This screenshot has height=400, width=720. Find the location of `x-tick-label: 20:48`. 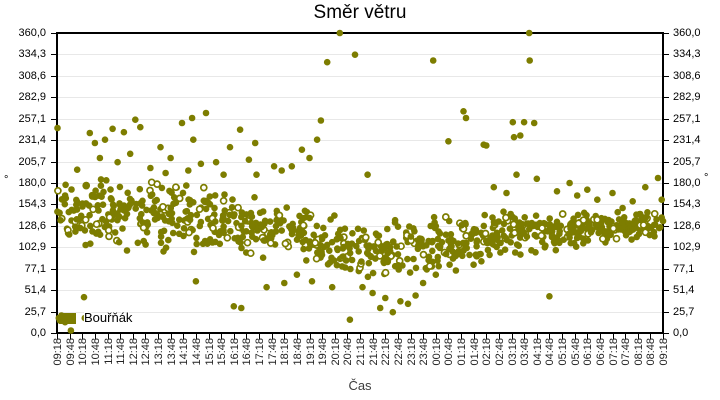

x-tick-label: 20:48 is located at coordinates (347, 352).